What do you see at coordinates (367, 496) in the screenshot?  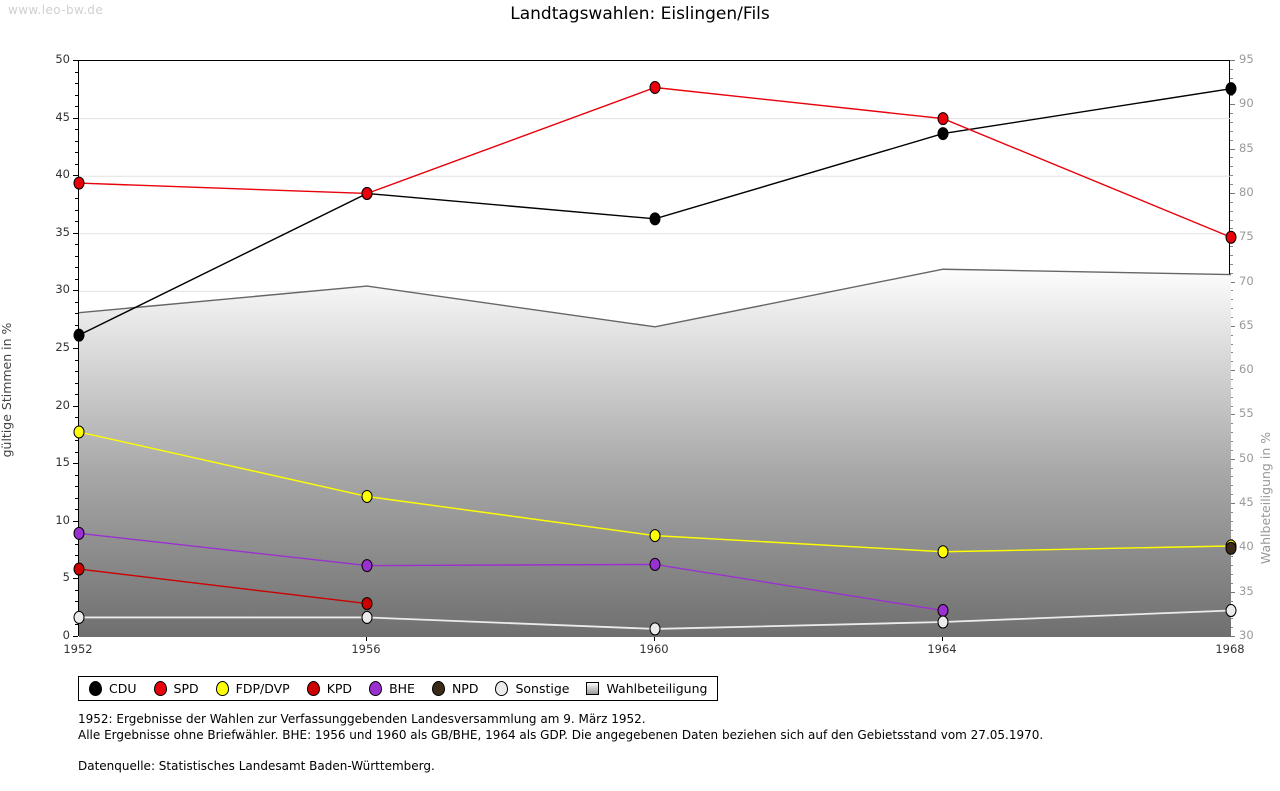 I see `point-fdp-dvp-1956` at bounding box center [367, 496].